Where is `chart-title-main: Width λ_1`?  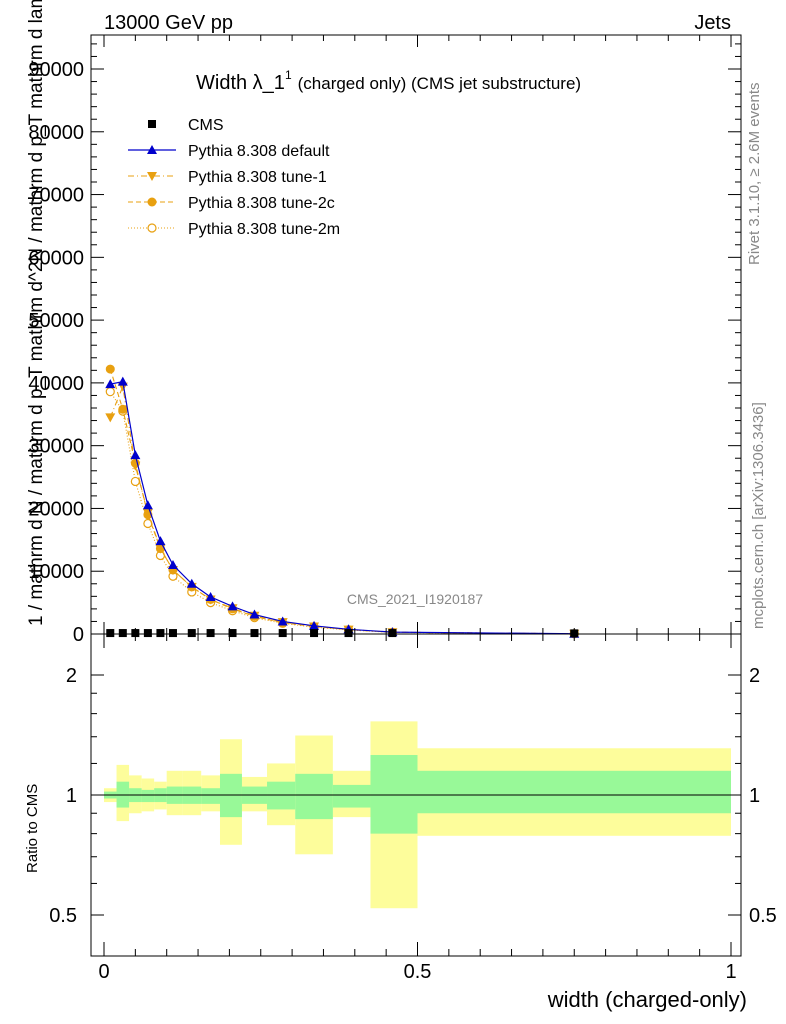 chart-title-main: Width λ_1 is located at coordinates (240, 83).